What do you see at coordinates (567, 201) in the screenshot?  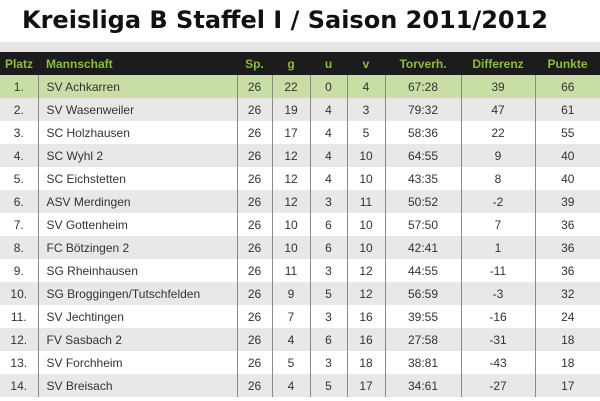 I see `cell-punkte: 39` at bounding box center [567, 201].